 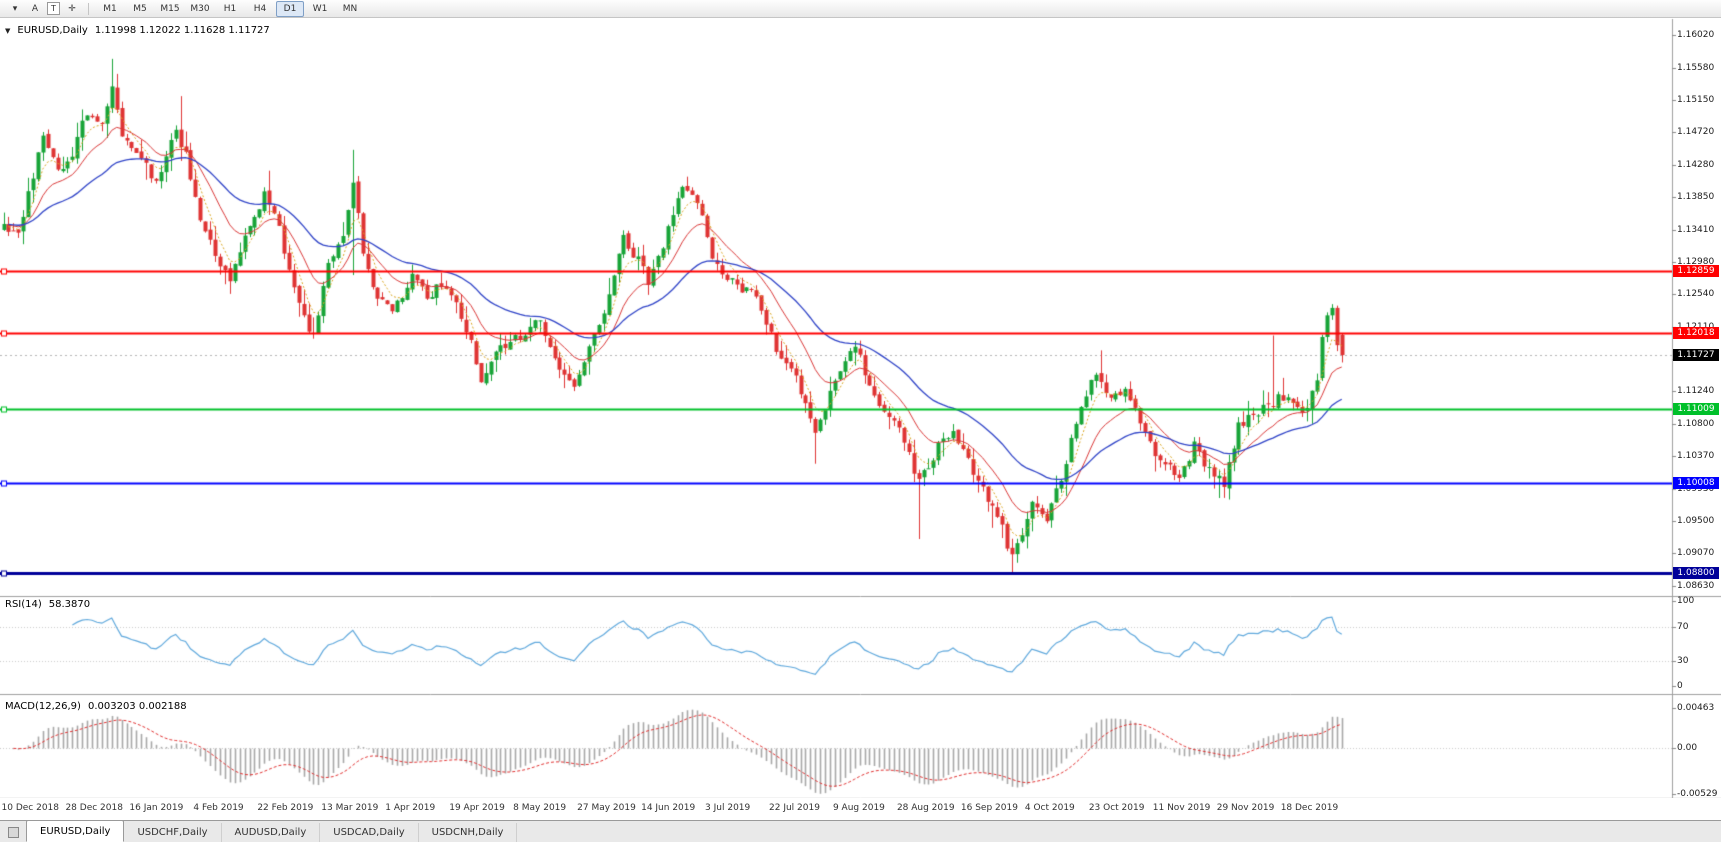 I want to click on date-label: 28 Aug 2019, so click(x=925, y=808).